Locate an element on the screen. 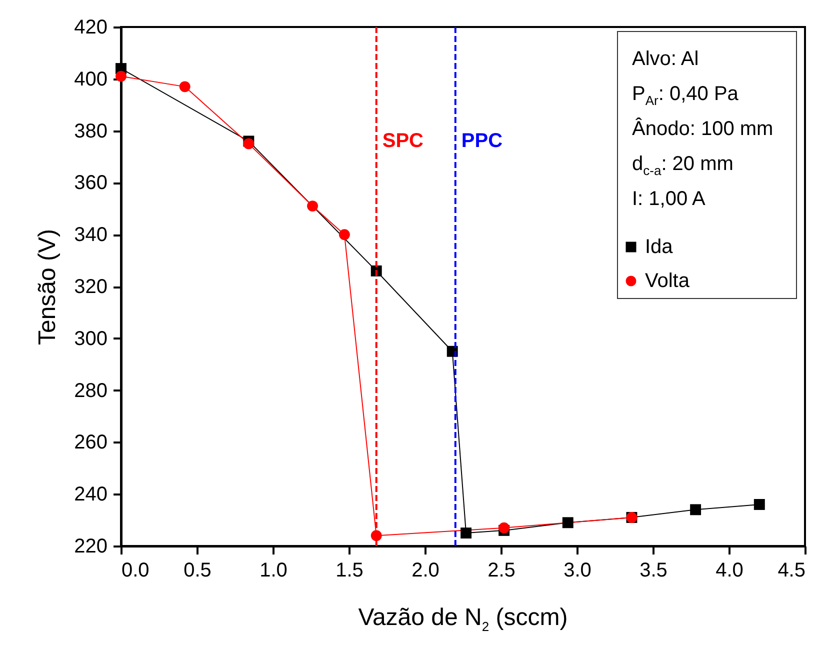 The image size is (825, 649). y-tick-label: 360 is located at coordinates (91, 183).